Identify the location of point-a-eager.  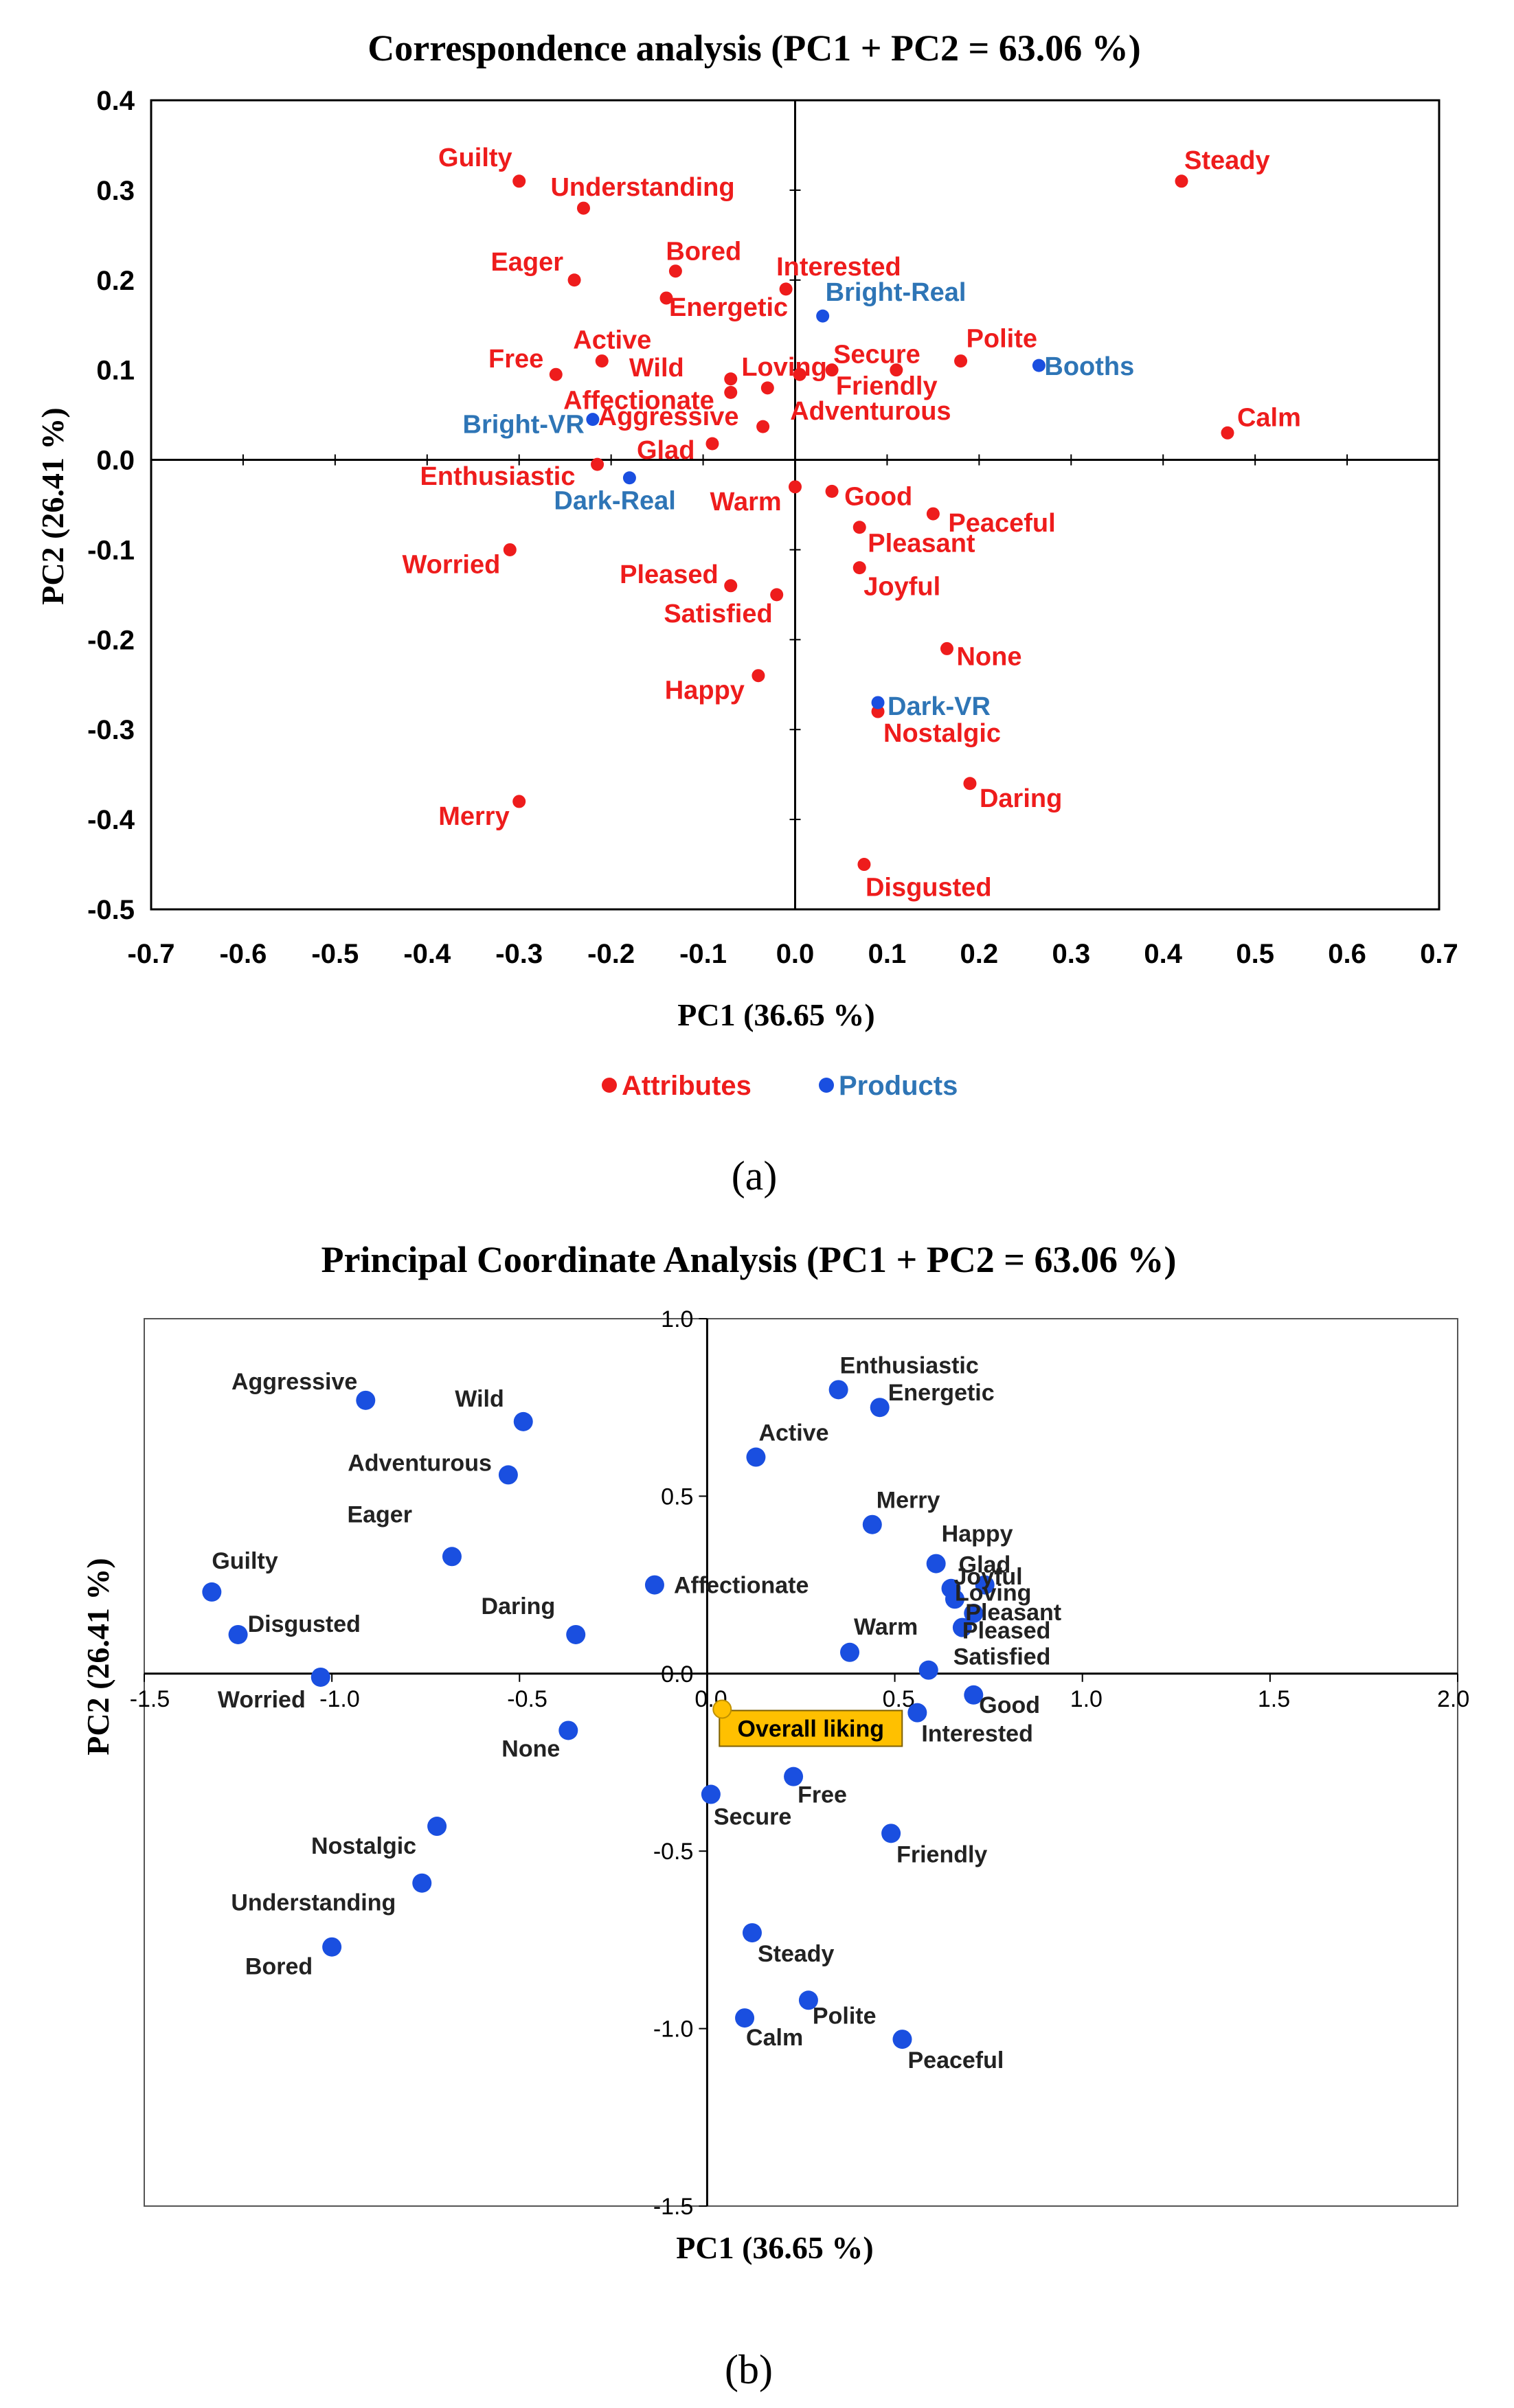
(574, 280).